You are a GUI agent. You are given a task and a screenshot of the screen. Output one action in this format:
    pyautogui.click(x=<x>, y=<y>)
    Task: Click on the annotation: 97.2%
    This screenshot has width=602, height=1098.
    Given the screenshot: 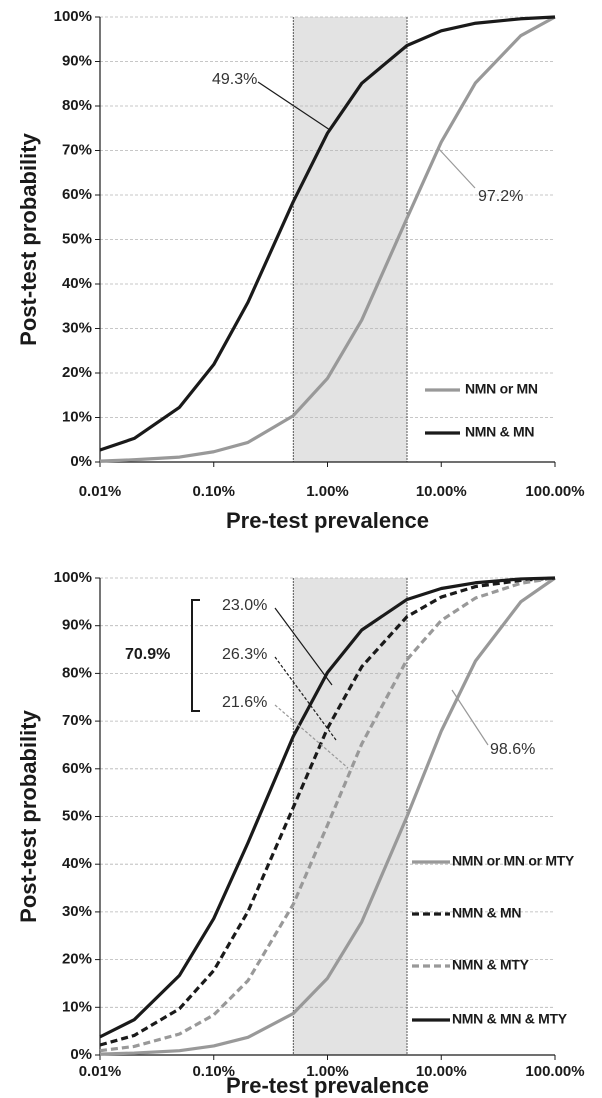 What is the action you would take?
    pyautogui.click(x=500, y=196)
    